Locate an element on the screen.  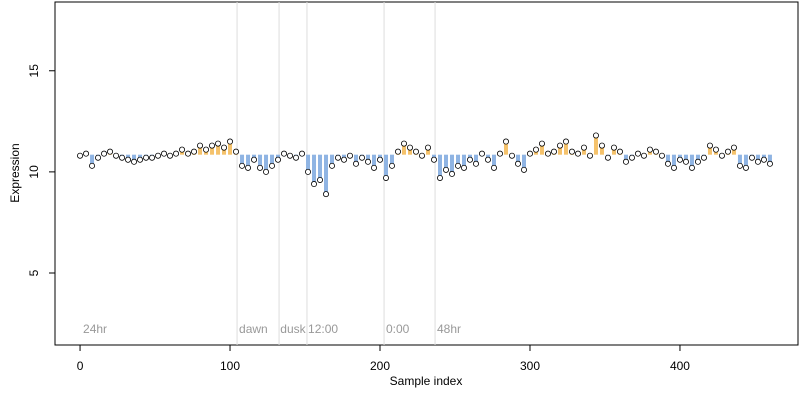
x-tick-label: 400 is located at coordinates (680, 366).